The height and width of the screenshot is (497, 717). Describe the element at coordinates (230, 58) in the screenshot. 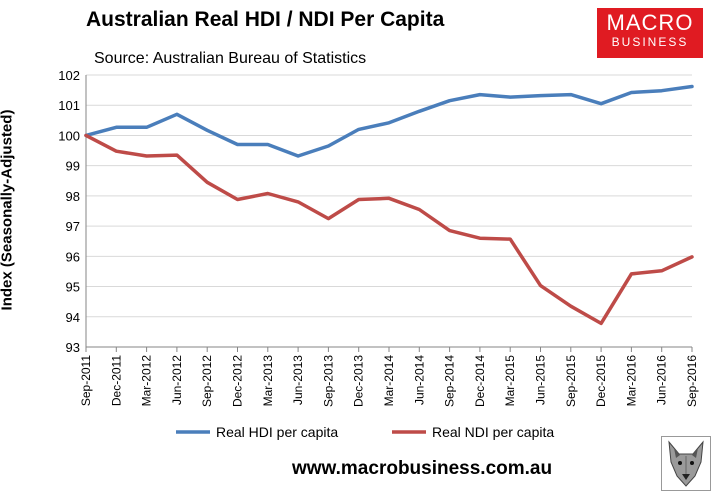

I see `chart-subtitle: Source: Australian Bureau of Statistics` at that location.